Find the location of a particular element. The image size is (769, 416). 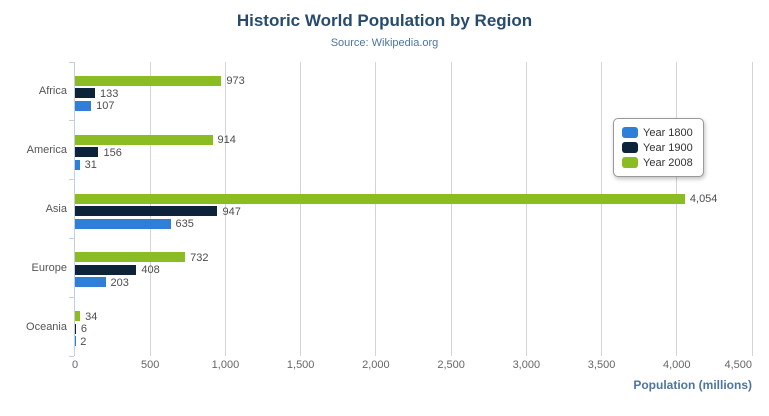

data-label: 914 is located at coordinates (226, 140).